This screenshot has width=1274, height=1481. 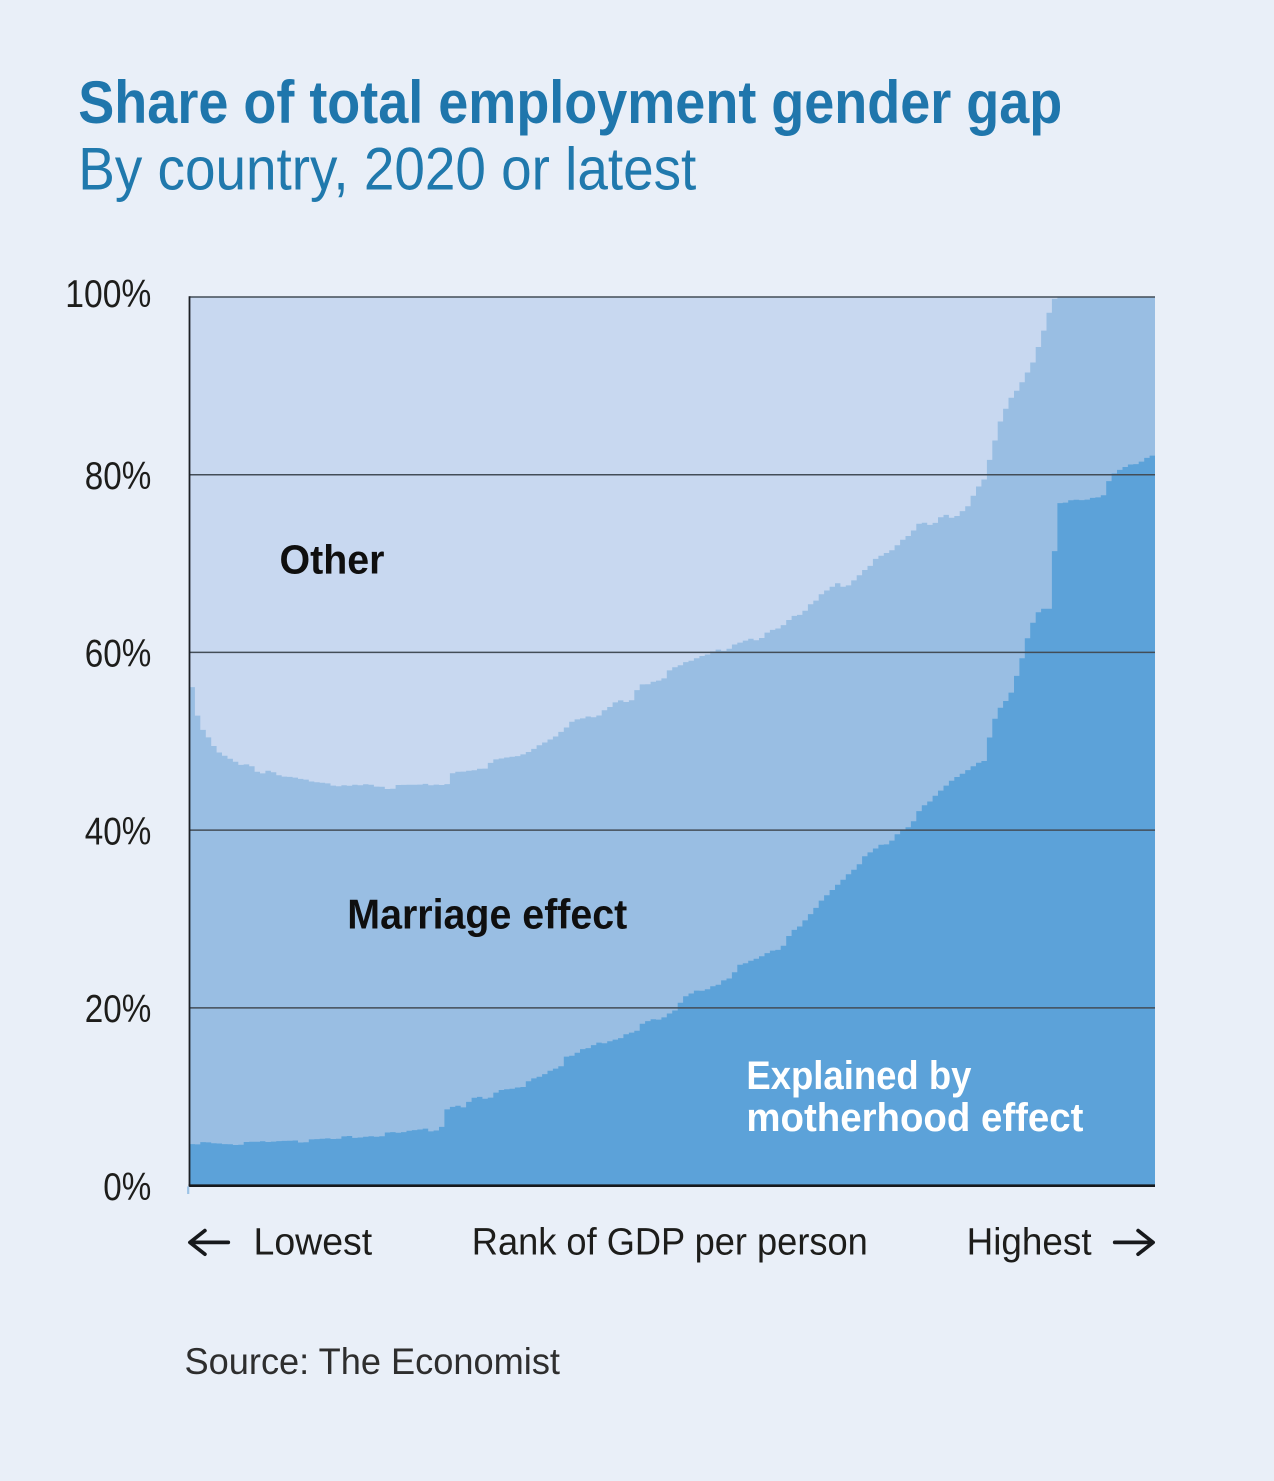 What do you see at coordinates (487, 914) in the screenshot?
I see `svg-text: Marriage effect` at bounding box center [487, 914].